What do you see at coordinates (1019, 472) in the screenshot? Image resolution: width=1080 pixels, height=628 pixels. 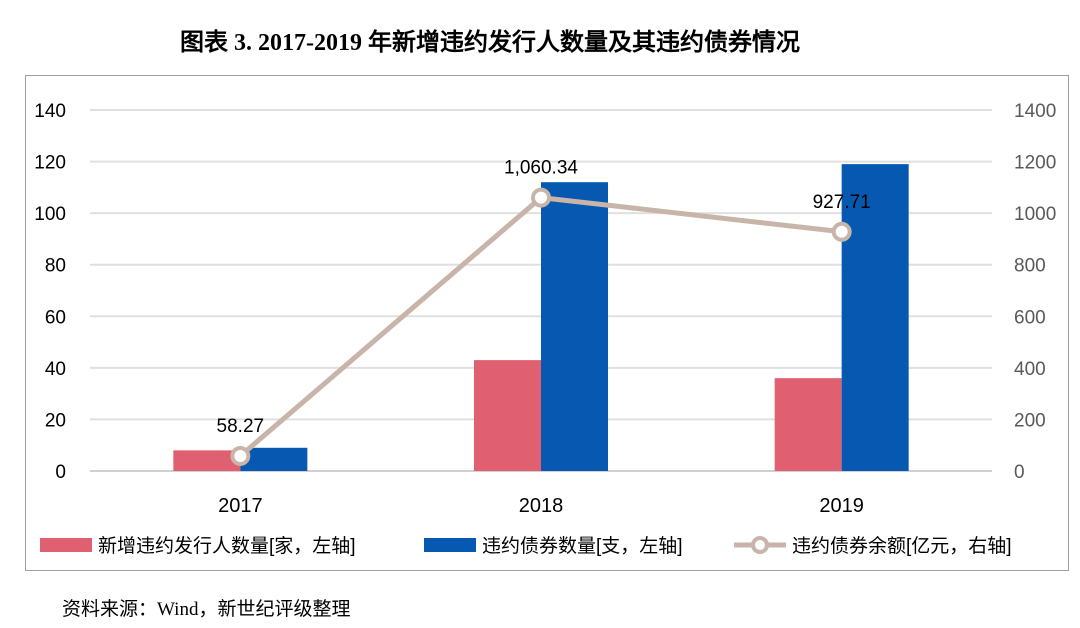 I see `right-tick-label: 0` at bounding box center [1019, 472].